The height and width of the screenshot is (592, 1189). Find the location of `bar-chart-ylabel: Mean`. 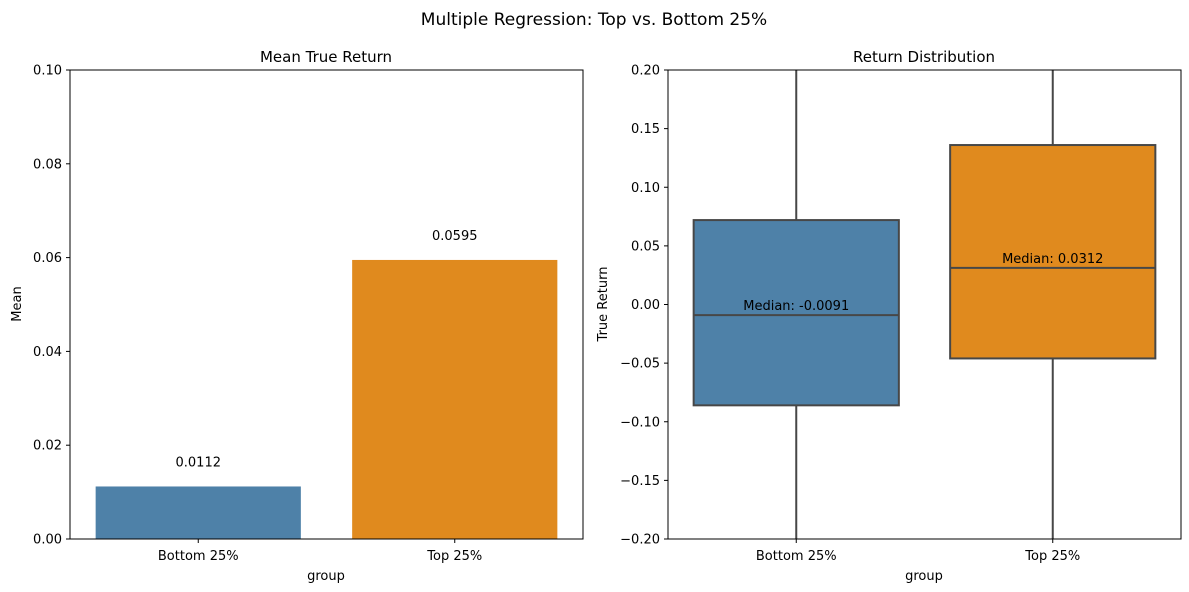

bar-chart-ylabel: Mean is located at coordinates (17, 303).